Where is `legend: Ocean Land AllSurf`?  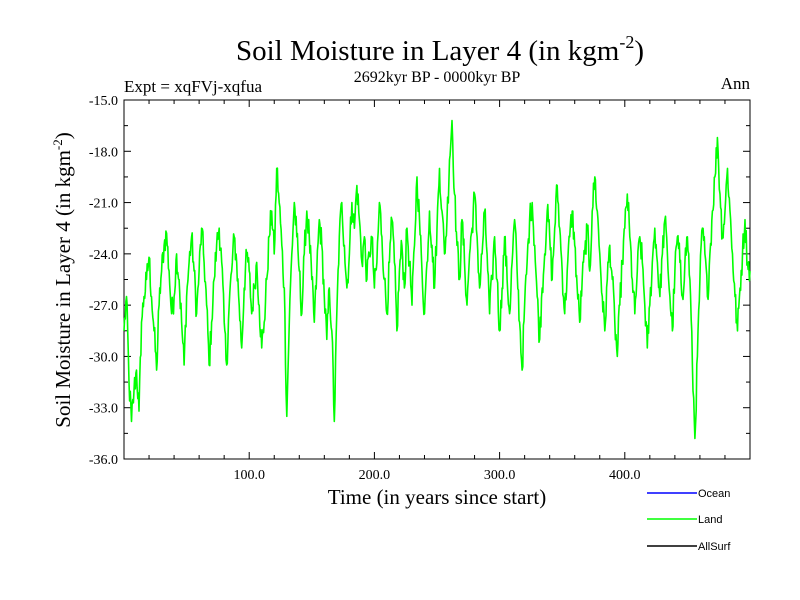
legend: Ocean Land AllSurf is located at coordinates (689, 520).